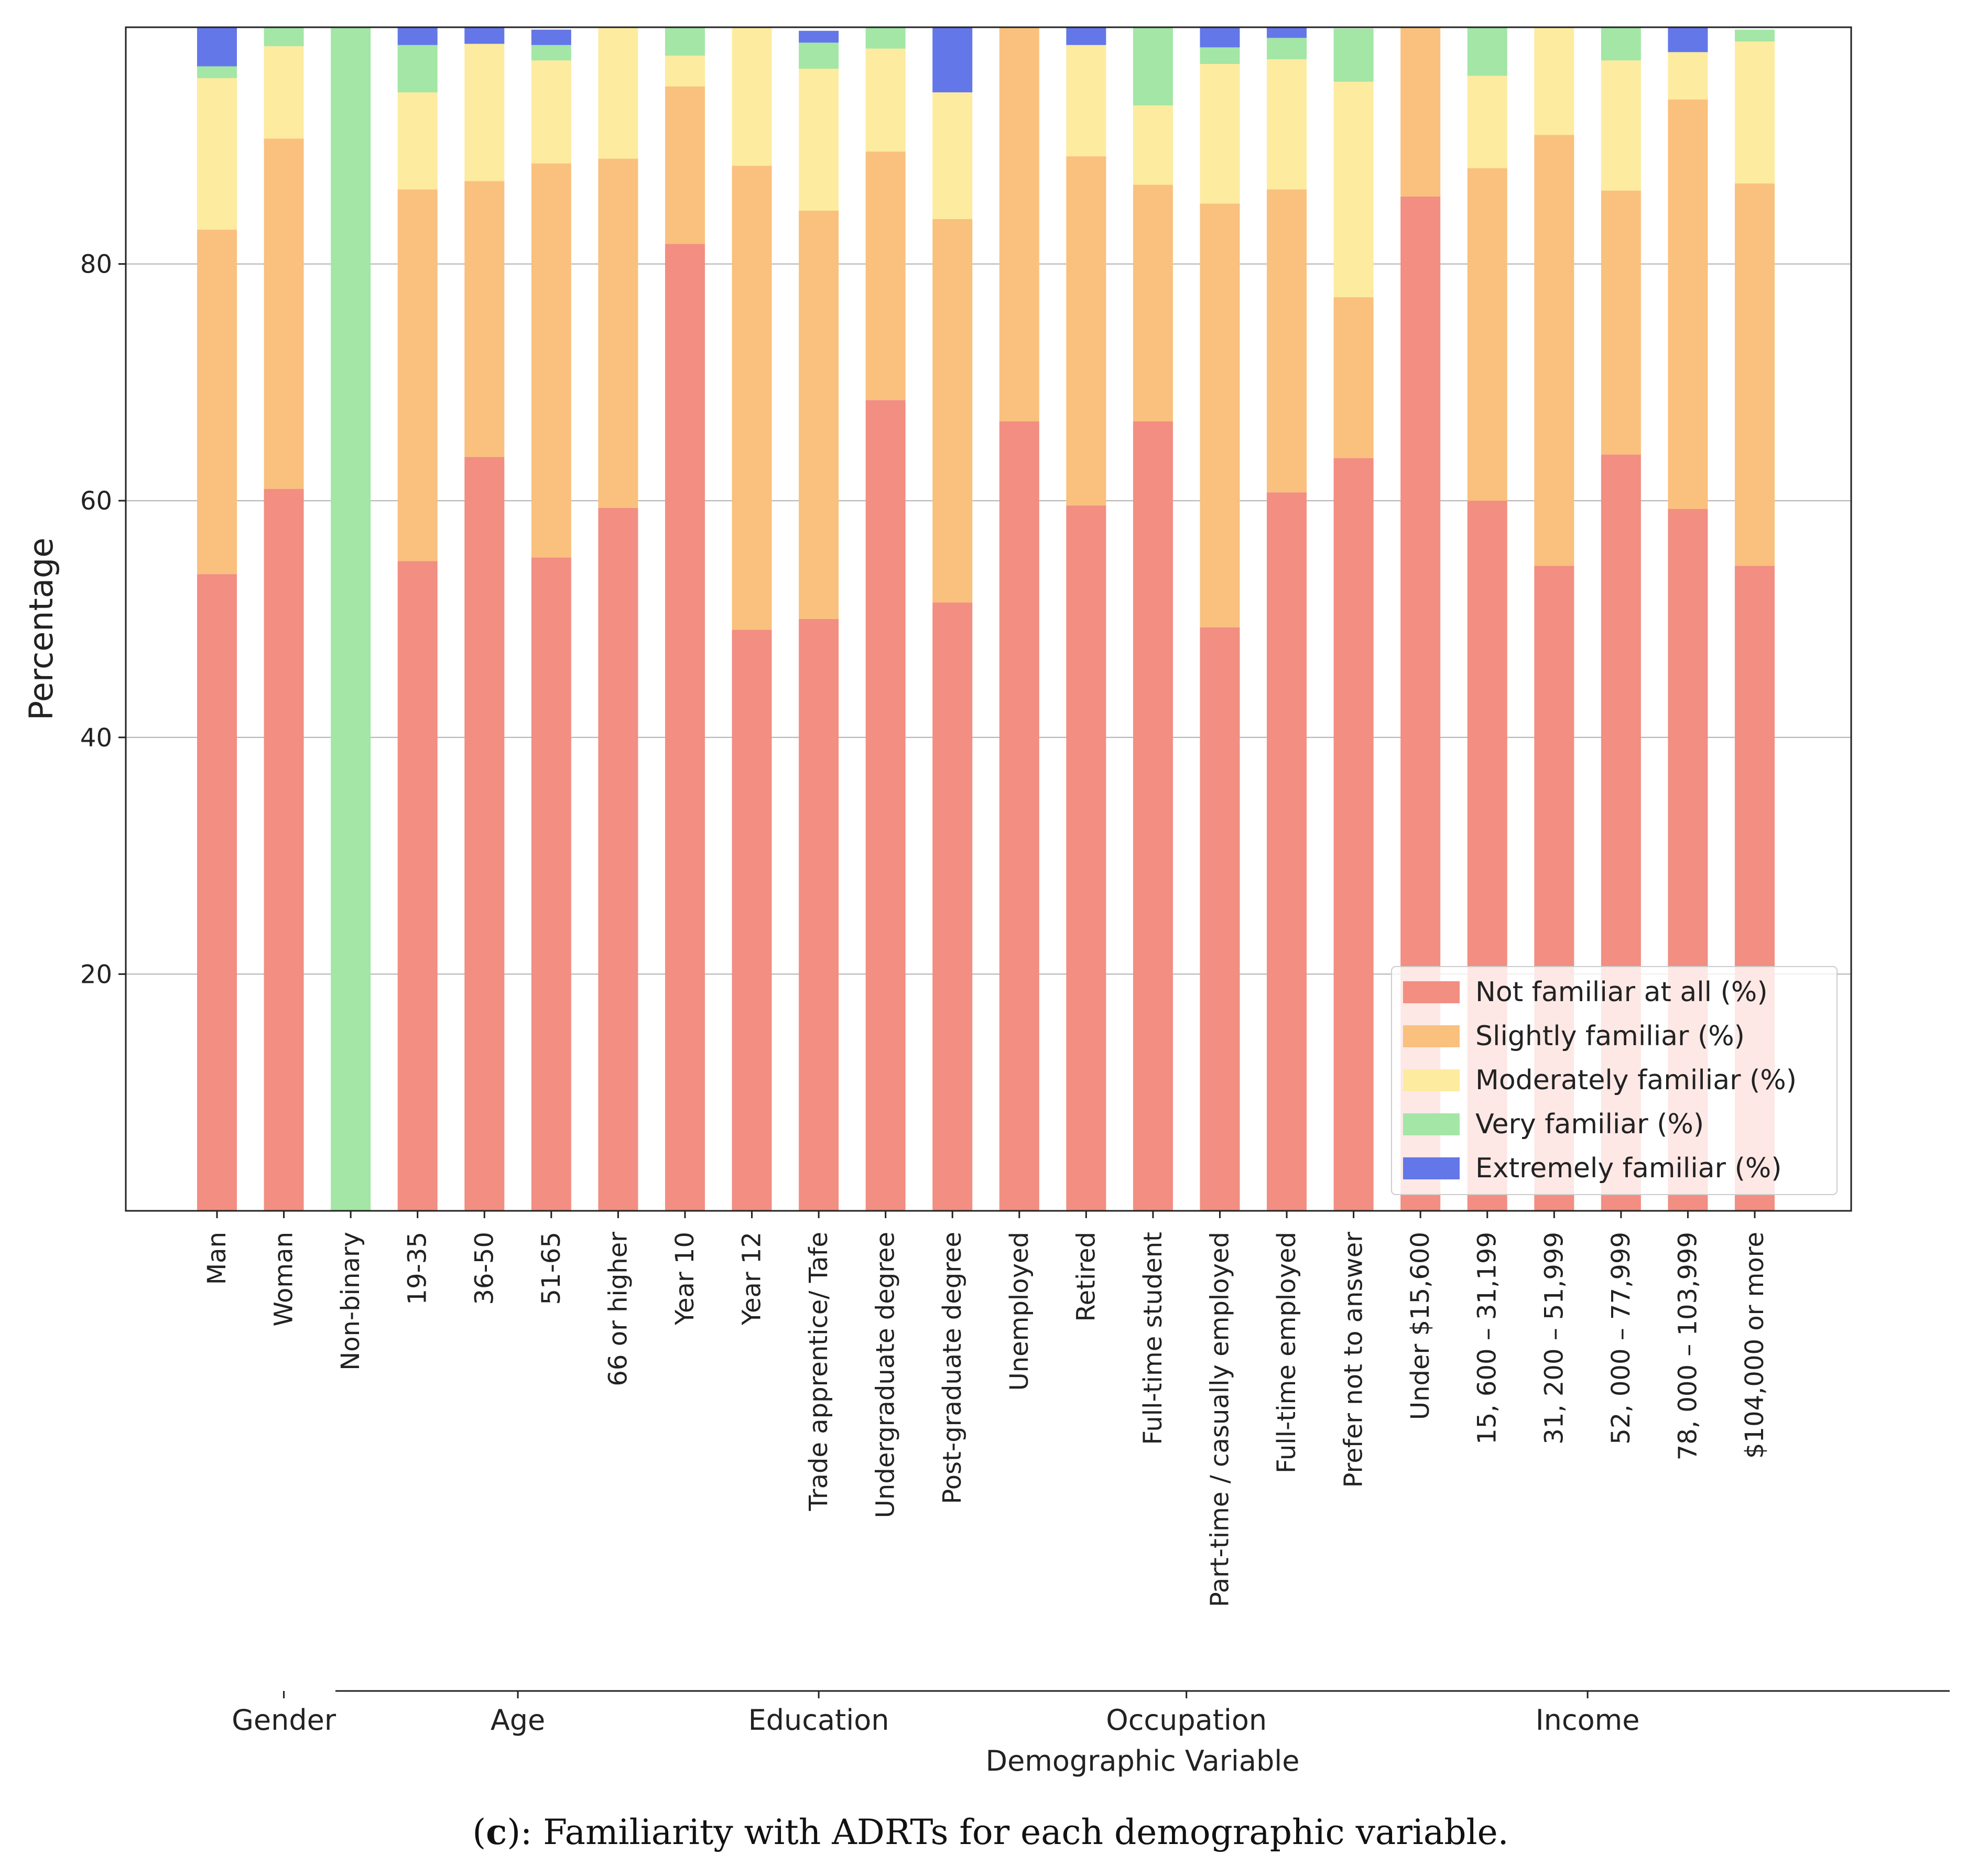  I want to click on group-axis: Gender Age Education Occupation Income, so click(1091, 1713).